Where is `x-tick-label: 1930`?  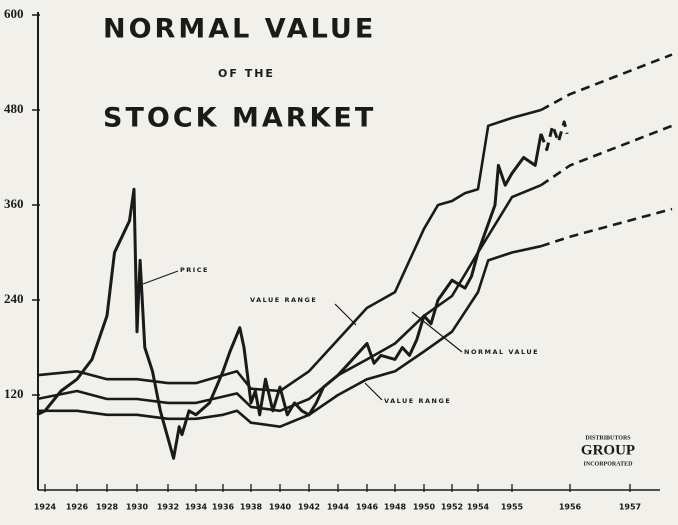
x-tick-label: 1930 is located at coordinates (137, 507).